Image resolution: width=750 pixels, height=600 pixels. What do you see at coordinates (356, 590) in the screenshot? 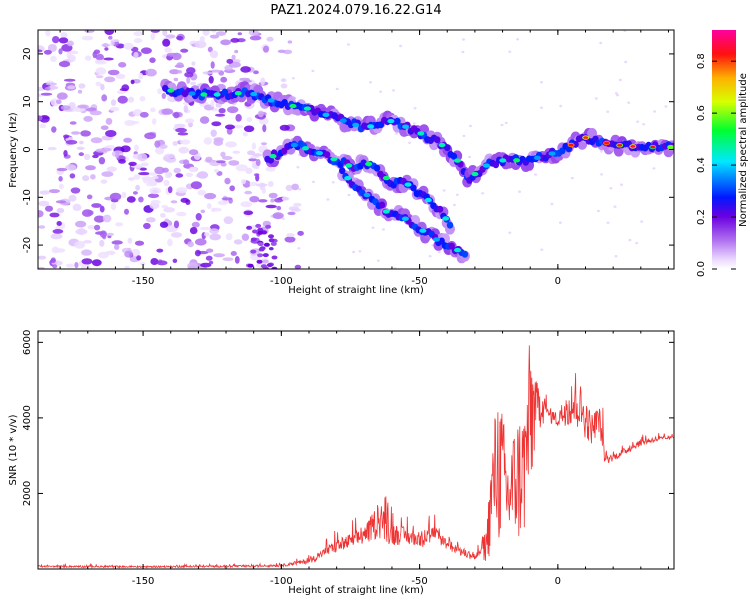
I see `snr-x-label: Height of straight line (km)` at bounding box center [356, 590].